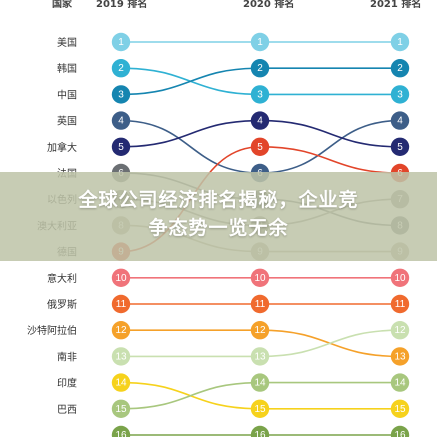 The image size is (437, 437). Describe the element at coordinates (62, 278) in the screenshot. I see `country-label: 意大利` at that location.